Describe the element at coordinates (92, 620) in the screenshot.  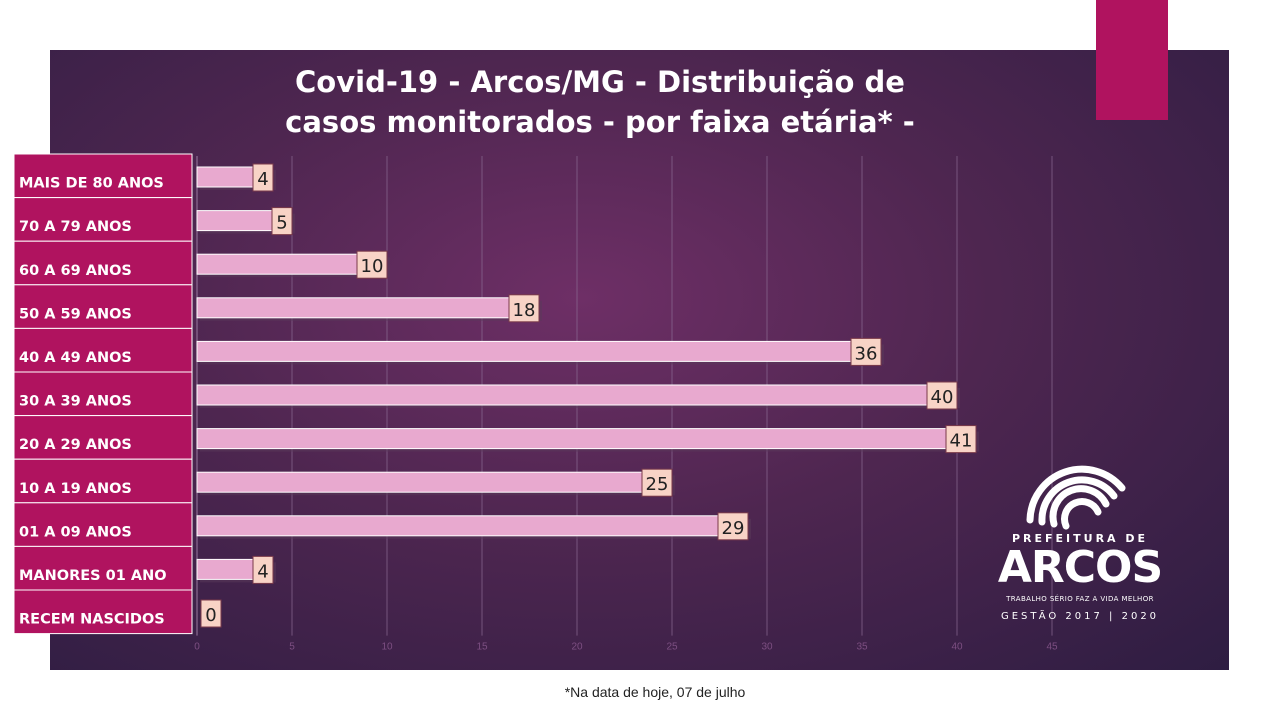
I see `category-label: RECEM NASCIDOS` at that location.